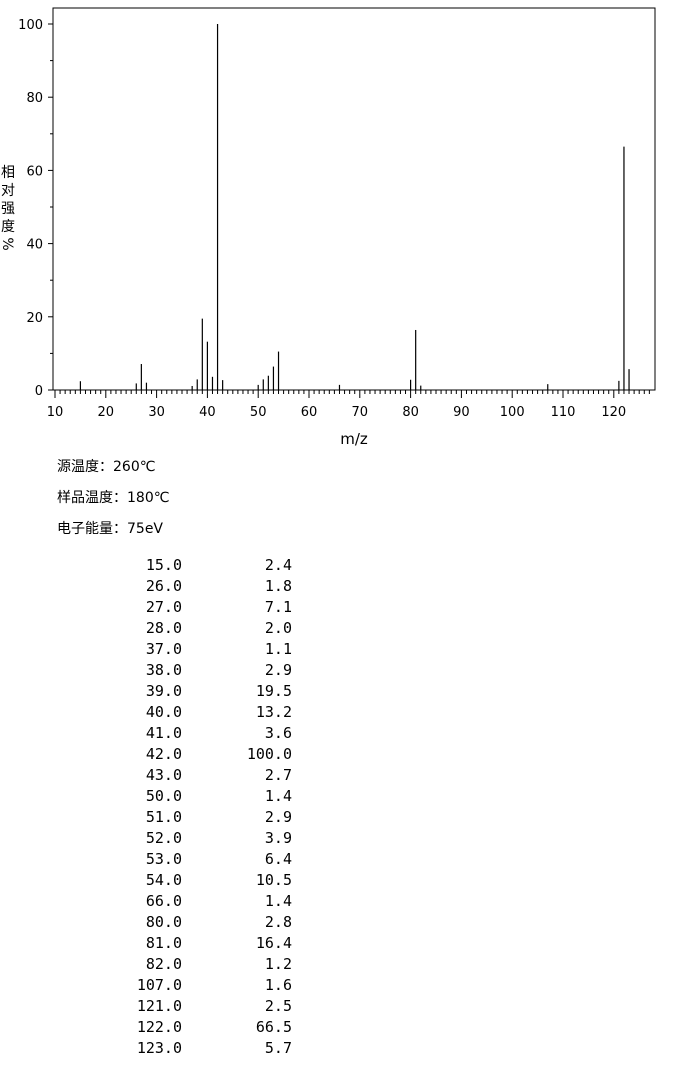 The height and width of the screenshot is (1077, 680). I want to click on y-tick-label: 0, so click(39, 391).